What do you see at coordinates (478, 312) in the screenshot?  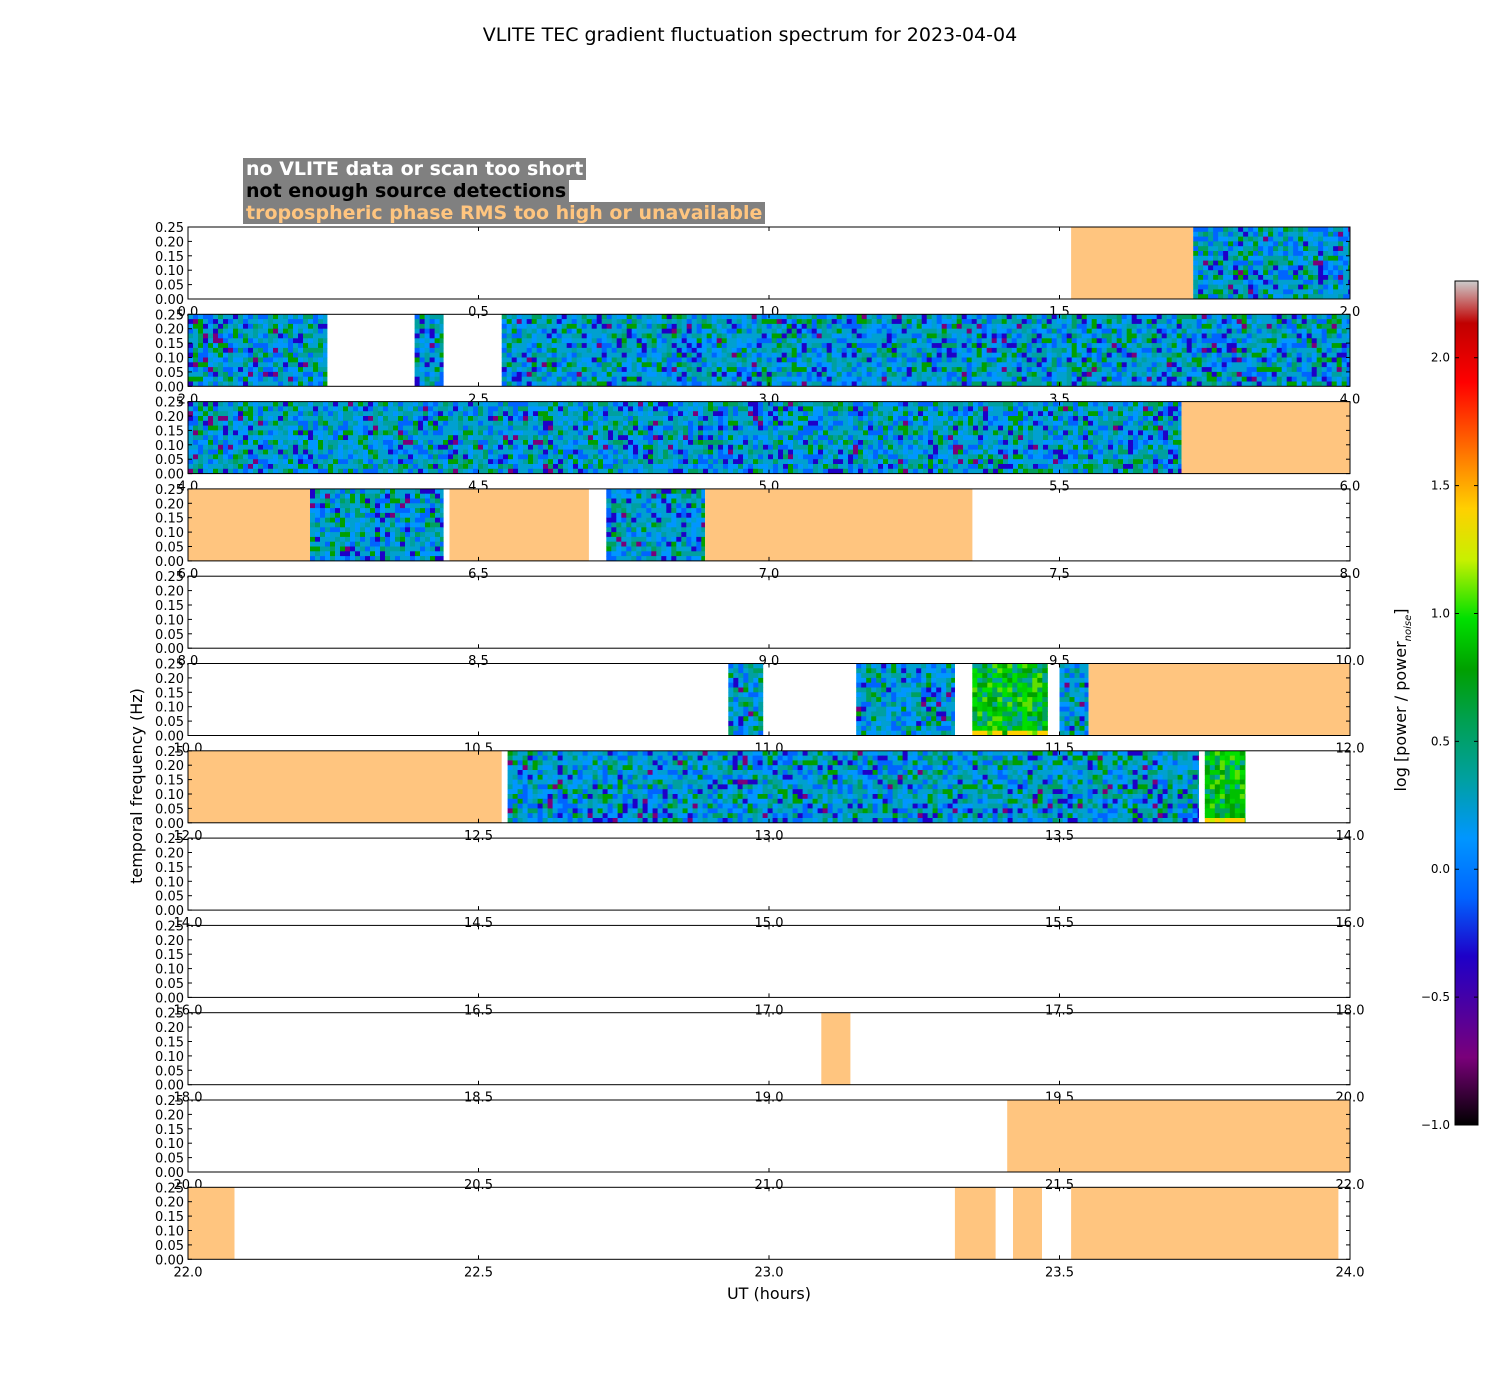 I see `x-tick-label: 0.5` at bounding box center [478, 312].